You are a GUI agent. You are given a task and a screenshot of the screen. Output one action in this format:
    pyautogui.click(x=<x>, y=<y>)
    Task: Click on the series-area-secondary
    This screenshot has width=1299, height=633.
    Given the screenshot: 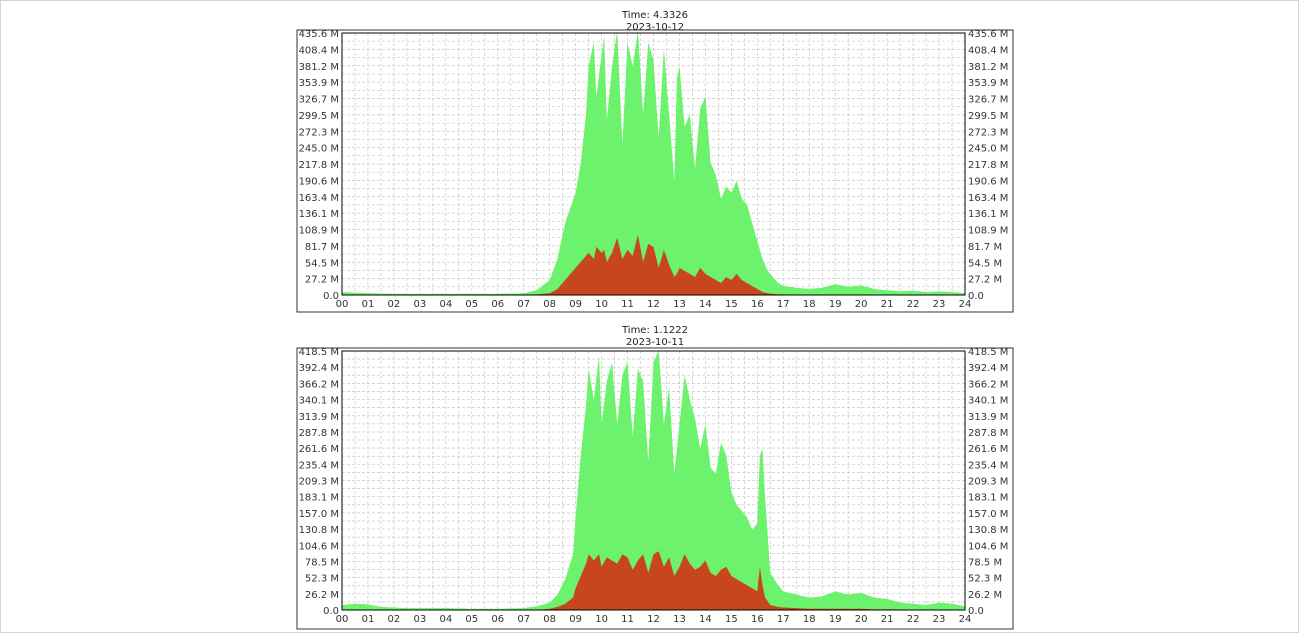 What is the action you would take?
    pyautogui.click(x=653, y=264)
    